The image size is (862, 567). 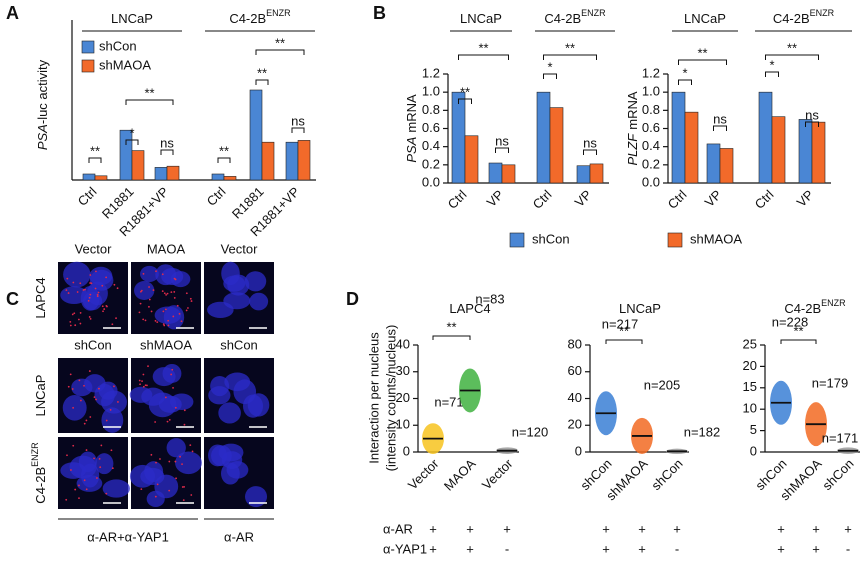 I want to click on row-label-text: C4-2B, so click(x=40, y=485).